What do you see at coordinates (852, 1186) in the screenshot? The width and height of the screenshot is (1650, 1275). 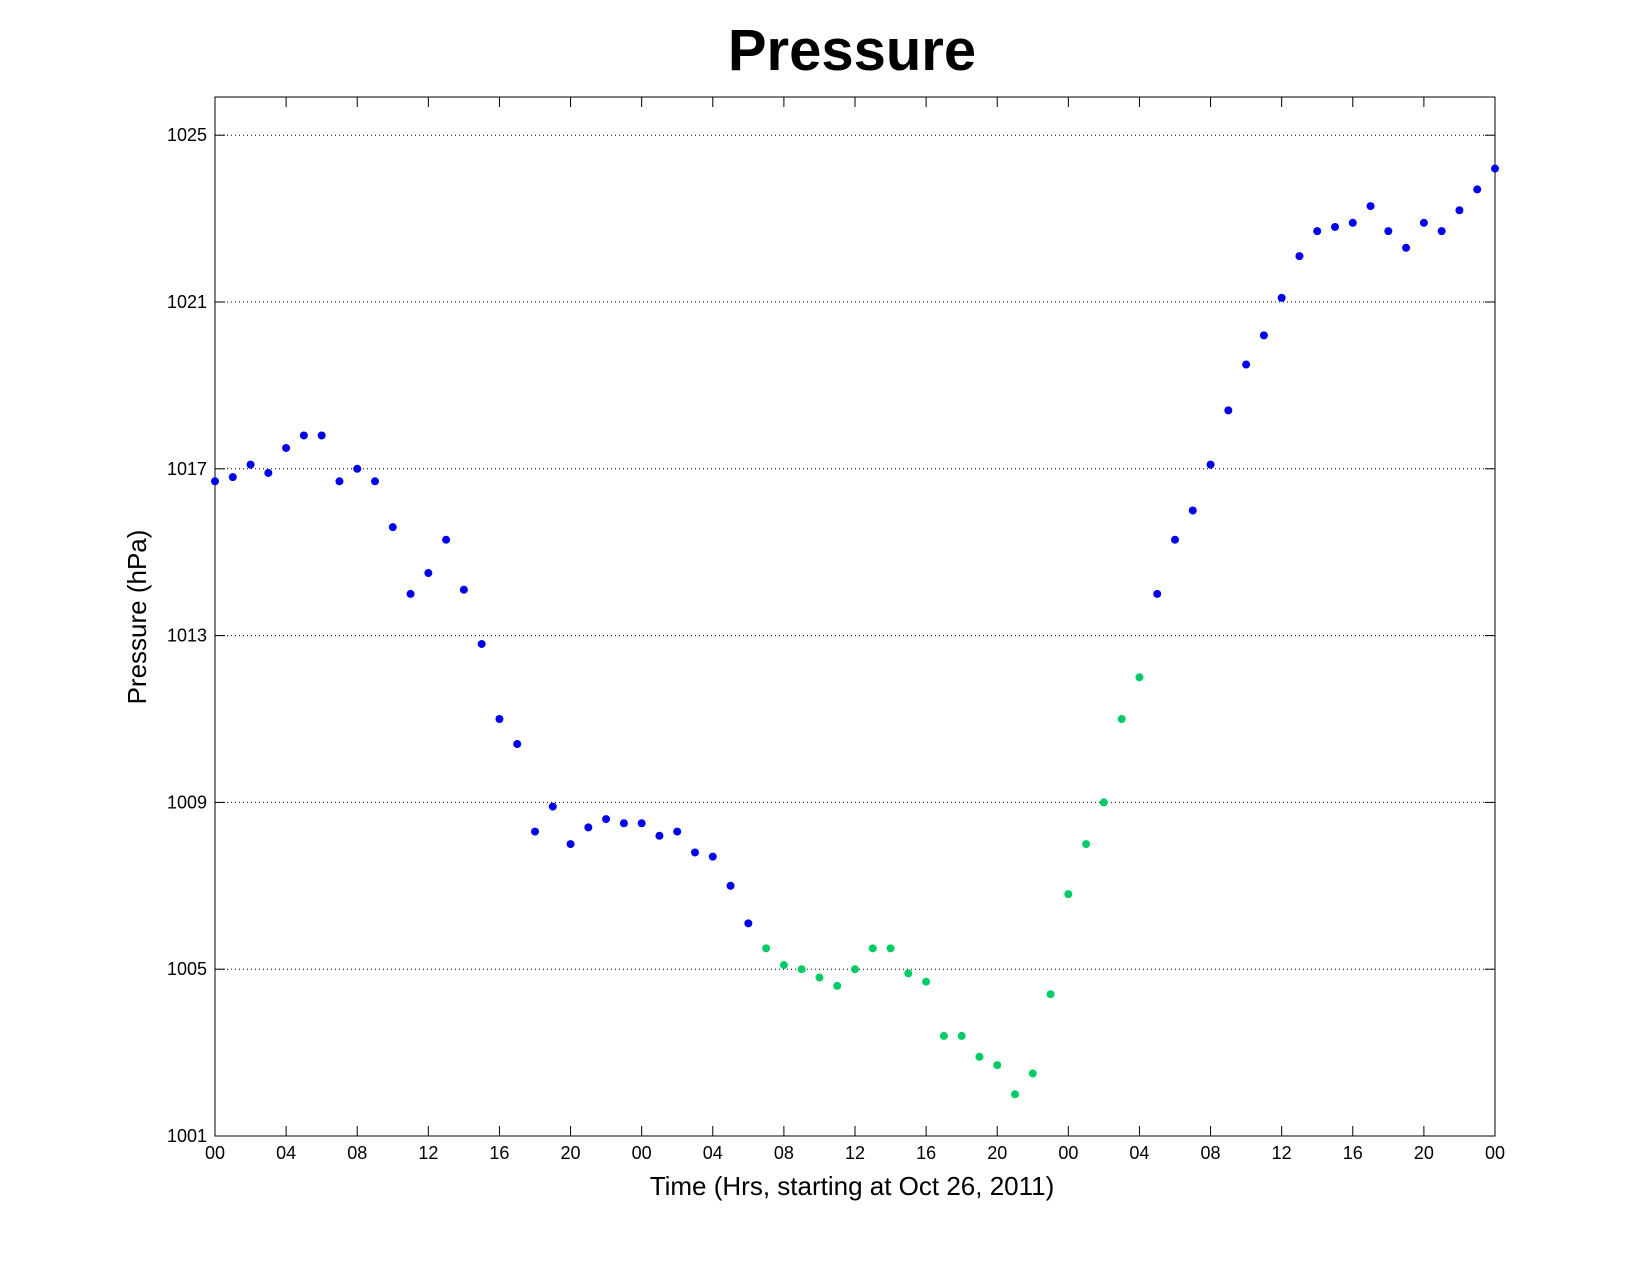 I see `x-axis-label: Time (Hrs, starting at Oct 26, 2011)` at bounding box center [852, 1186].